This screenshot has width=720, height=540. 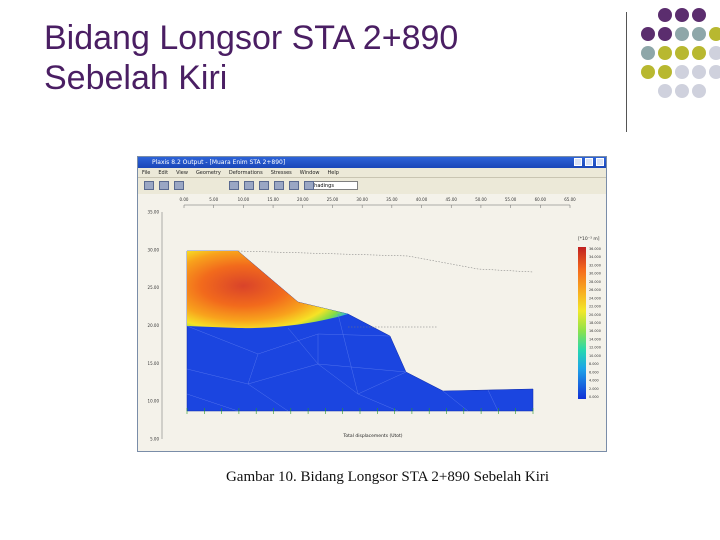 I want to click on select-icon, so click(x=264, y=185).